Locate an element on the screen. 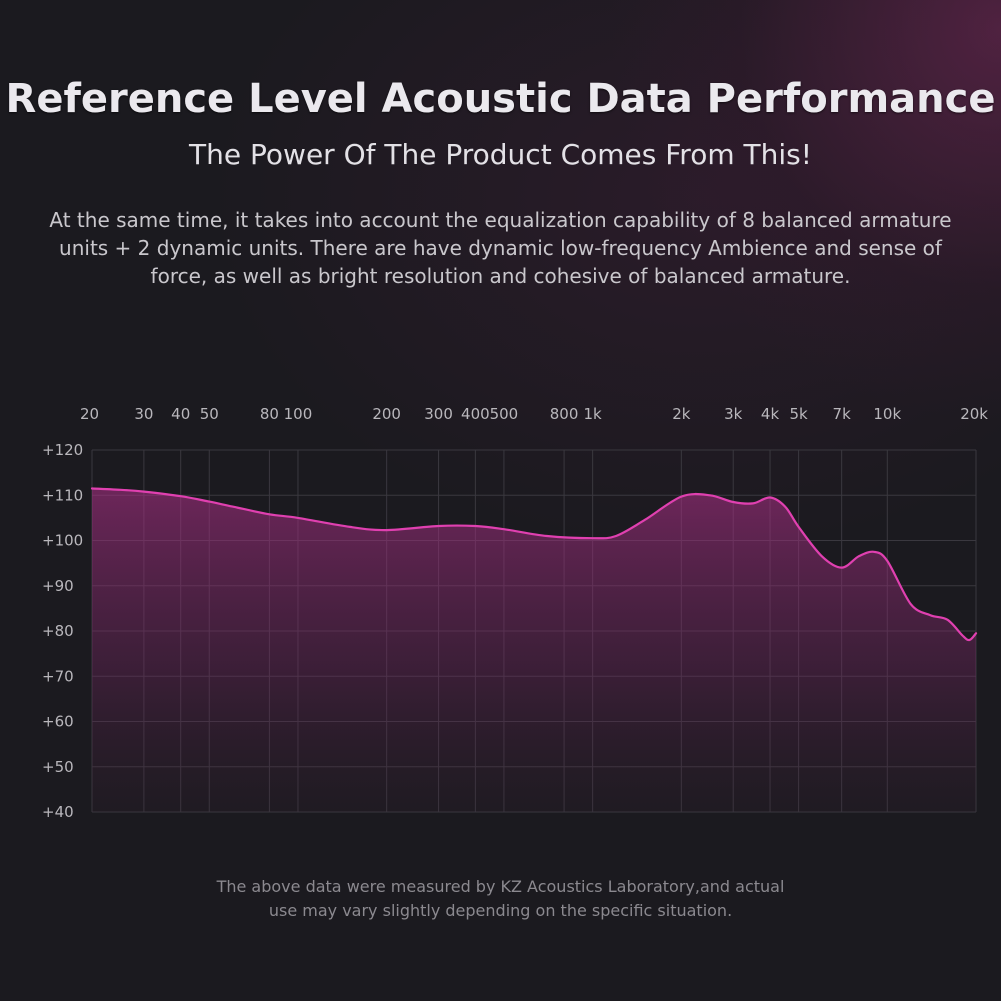  x-tick-label: 500 is located at coordinates (504, 414).